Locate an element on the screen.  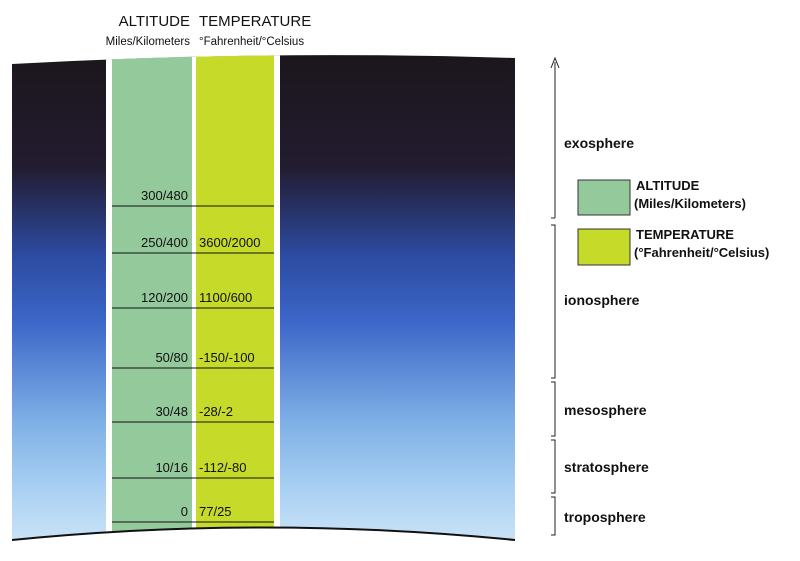
altitude-value: 10/16 is located at coordinates (171, 467).